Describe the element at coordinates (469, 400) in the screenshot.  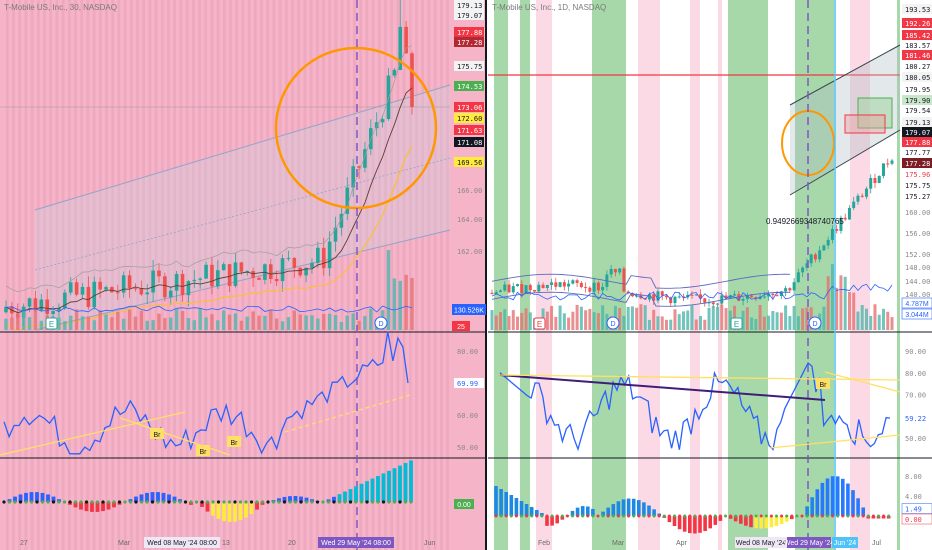
I see `left-osc-axis: 80.00 69.99 60.00 50.00` at that location.